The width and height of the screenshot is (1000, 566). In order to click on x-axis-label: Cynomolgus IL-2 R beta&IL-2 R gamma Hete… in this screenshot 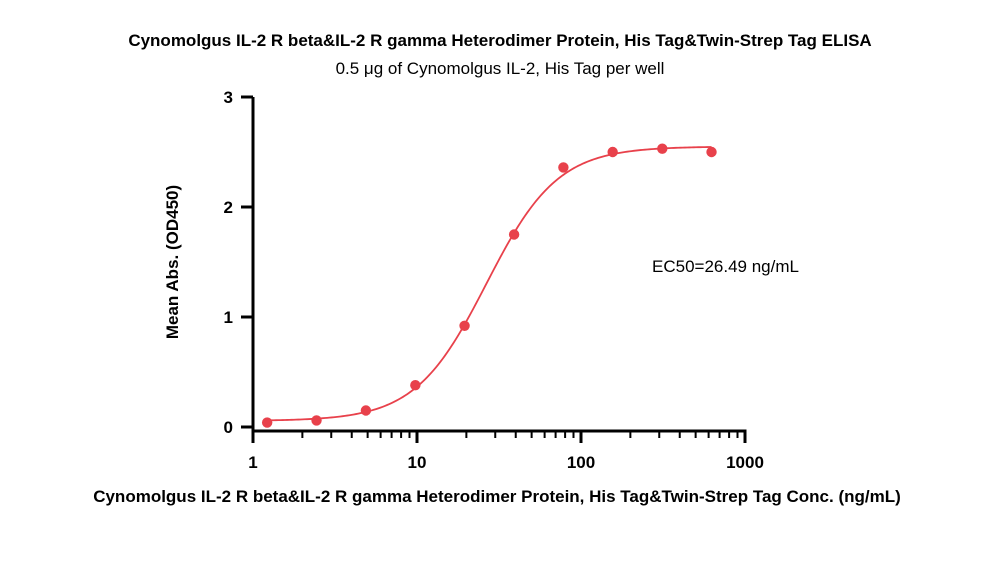, I will do `click(497, 496)`.